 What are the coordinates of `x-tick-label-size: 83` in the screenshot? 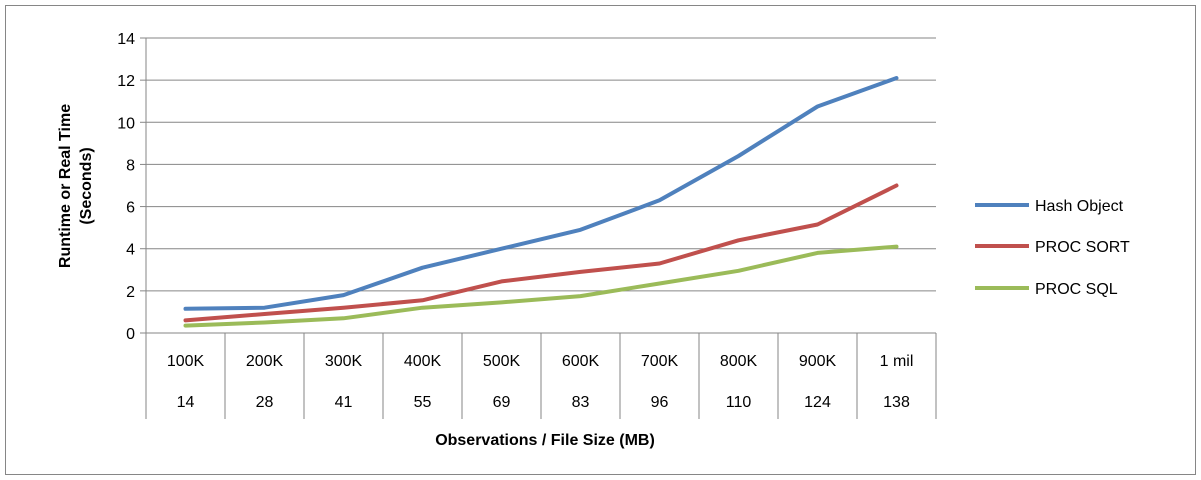 It's located at (581, 402).